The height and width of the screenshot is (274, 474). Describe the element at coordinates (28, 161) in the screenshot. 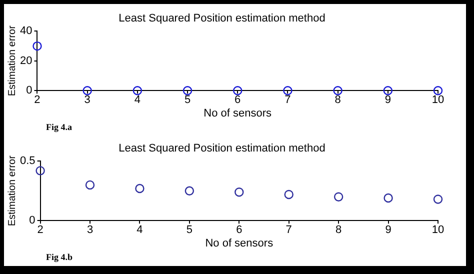

I see `y-tick-label: 0.5` at that location.